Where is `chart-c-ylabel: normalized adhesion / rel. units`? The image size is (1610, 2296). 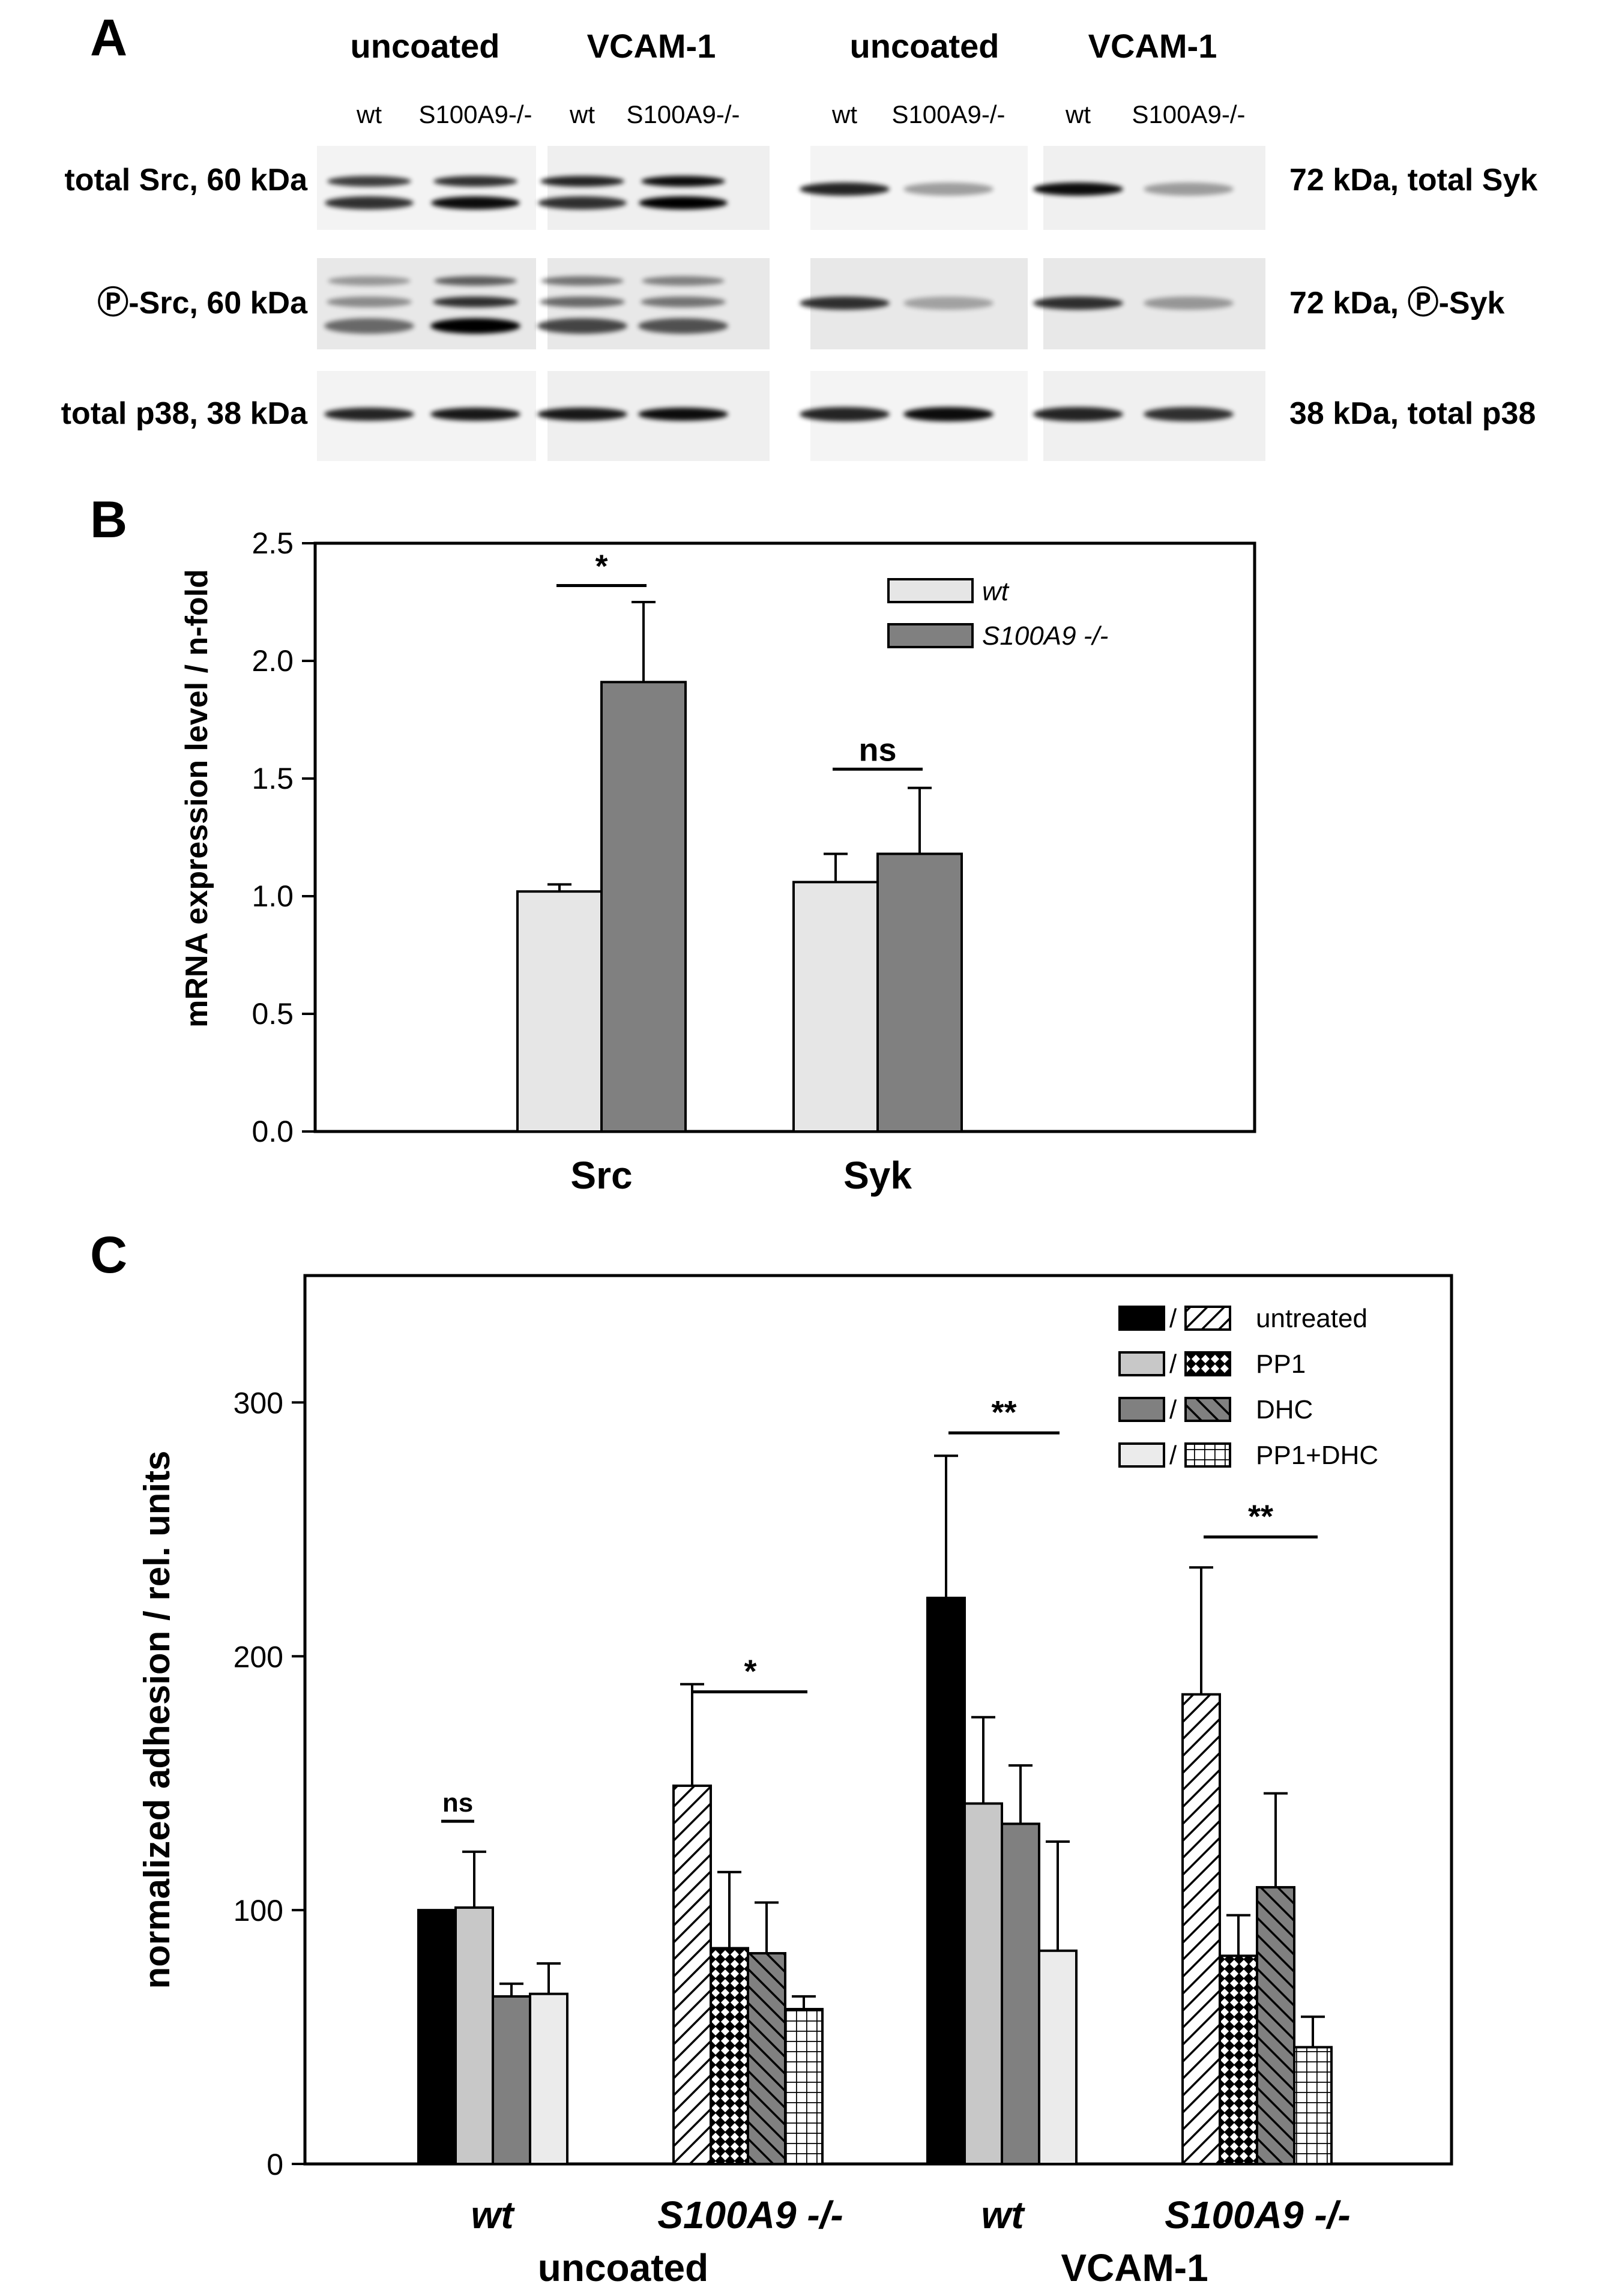 chart-c-ylabel: normalized adhesion / rel. units is located at coordinates (157, 1720).